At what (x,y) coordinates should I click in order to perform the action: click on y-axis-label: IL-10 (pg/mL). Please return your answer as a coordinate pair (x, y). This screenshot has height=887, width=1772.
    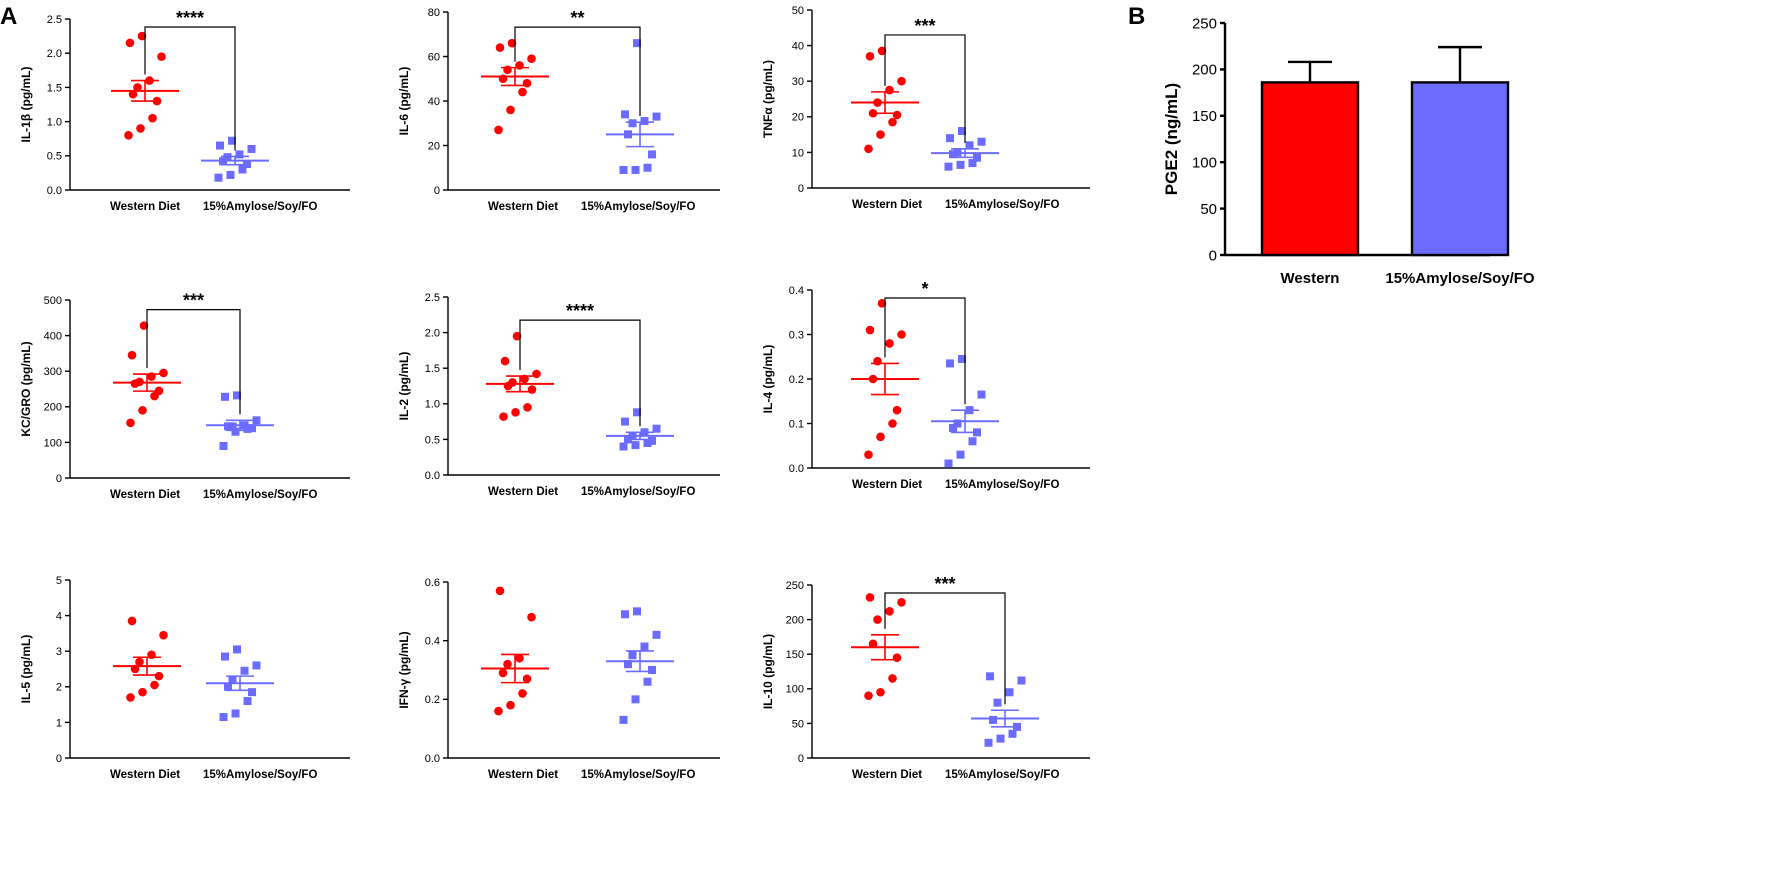
    Looking at the image, I should click on (768, 671).